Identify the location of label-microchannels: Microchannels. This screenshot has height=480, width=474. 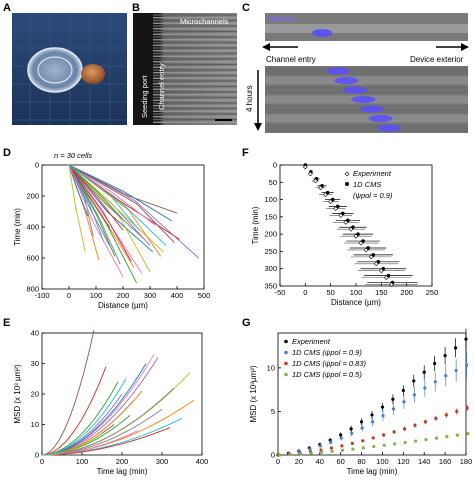
(204, 21).